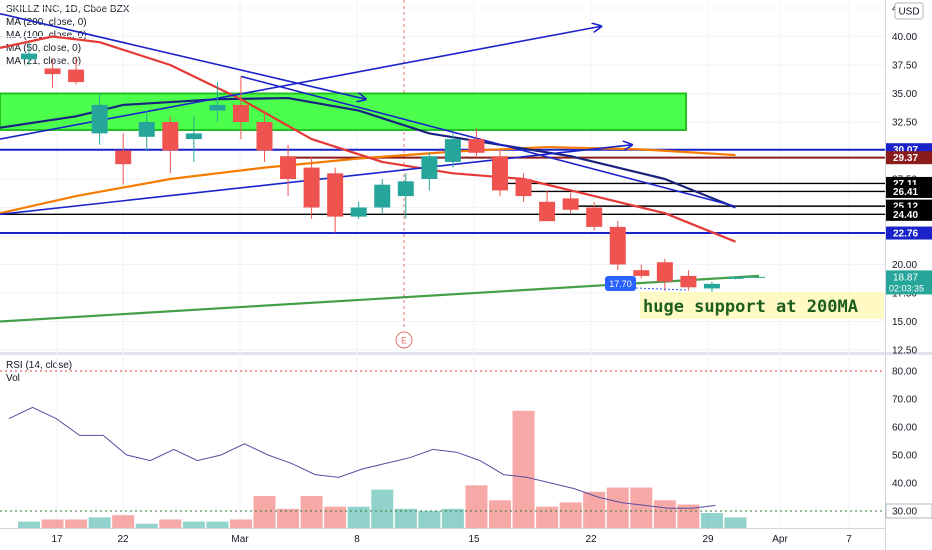 The height and width of the screenshot is (550, 932). Describe the element at coordinates (13, 378) in the screenshot. I see `vol-legend: Vol` at that location.